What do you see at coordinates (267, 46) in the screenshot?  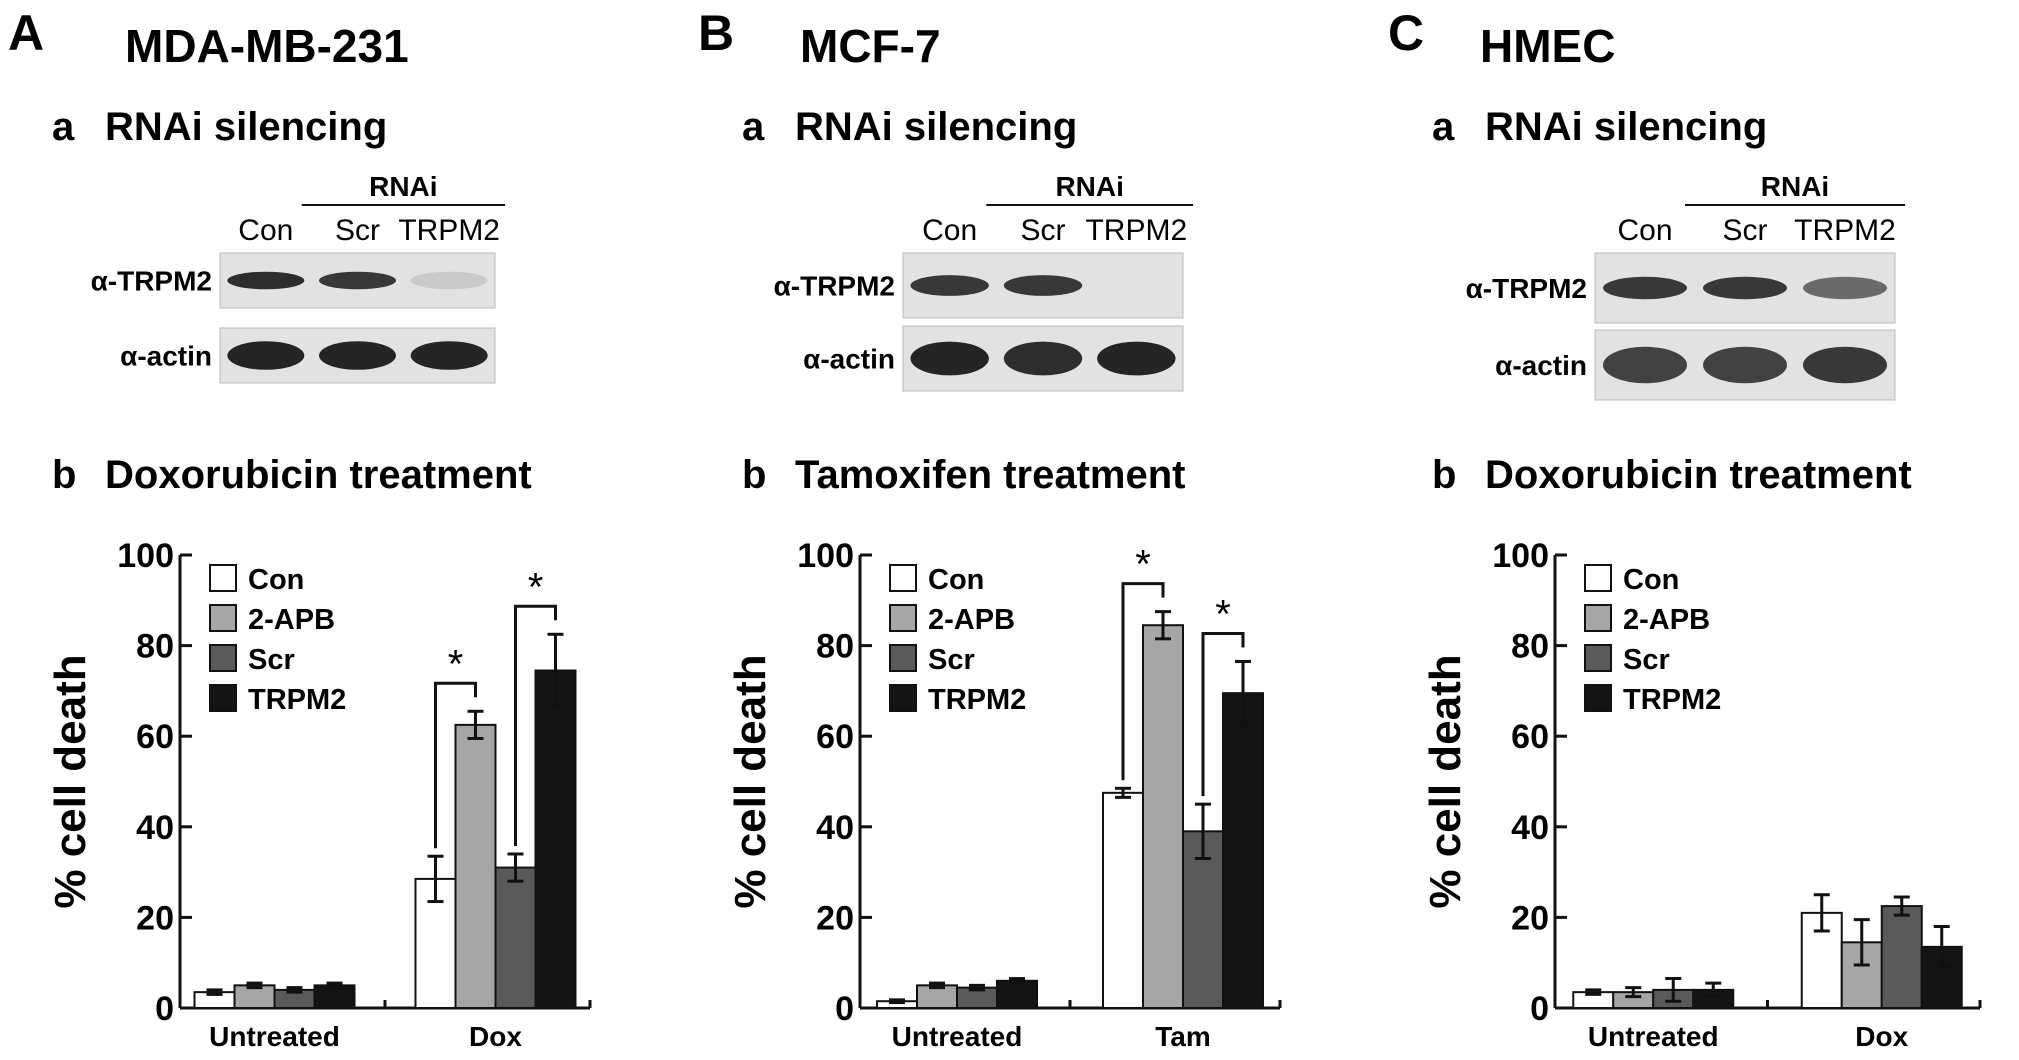 I see `cell-line-title: MDA-MB-231` at bounding box center [267, 46].